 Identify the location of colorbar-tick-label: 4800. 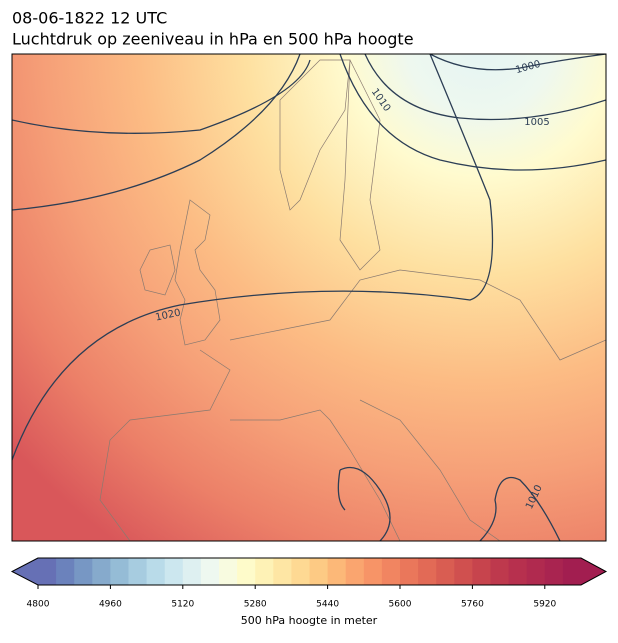
(38, 605).